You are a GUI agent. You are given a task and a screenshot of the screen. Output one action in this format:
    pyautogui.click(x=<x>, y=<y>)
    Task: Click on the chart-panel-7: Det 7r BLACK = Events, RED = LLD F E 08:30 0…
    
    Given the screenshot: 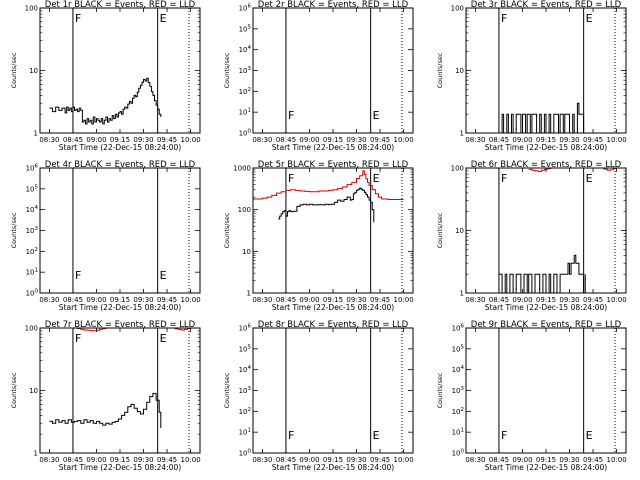 What is the action you would take?
    pyautogui.click(x=105, y=396)
    